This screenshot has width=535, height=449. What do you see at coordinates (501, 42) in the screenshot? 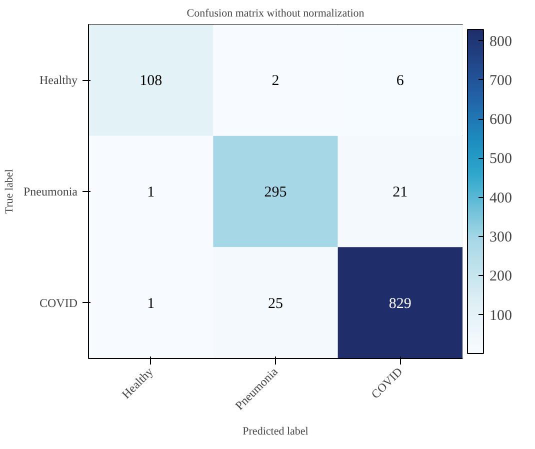
I see `color-bar-label: 800` at bounding box center [501, 42].